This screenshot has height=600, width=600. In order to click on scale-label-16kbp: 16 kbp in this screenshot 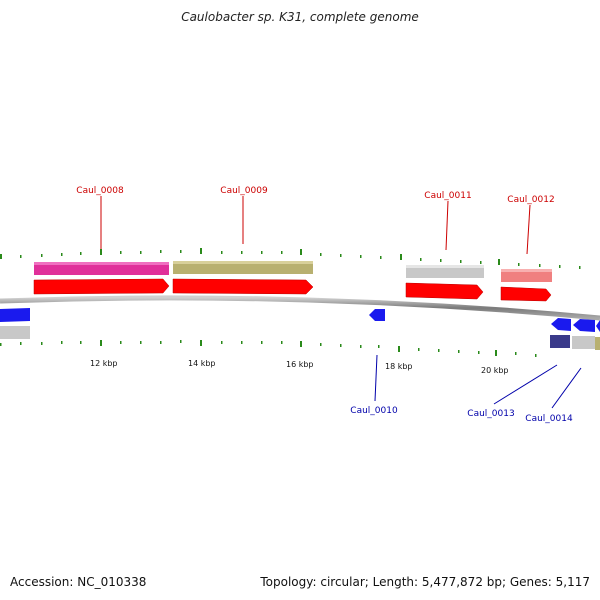, I will do `click(300, 364)`.